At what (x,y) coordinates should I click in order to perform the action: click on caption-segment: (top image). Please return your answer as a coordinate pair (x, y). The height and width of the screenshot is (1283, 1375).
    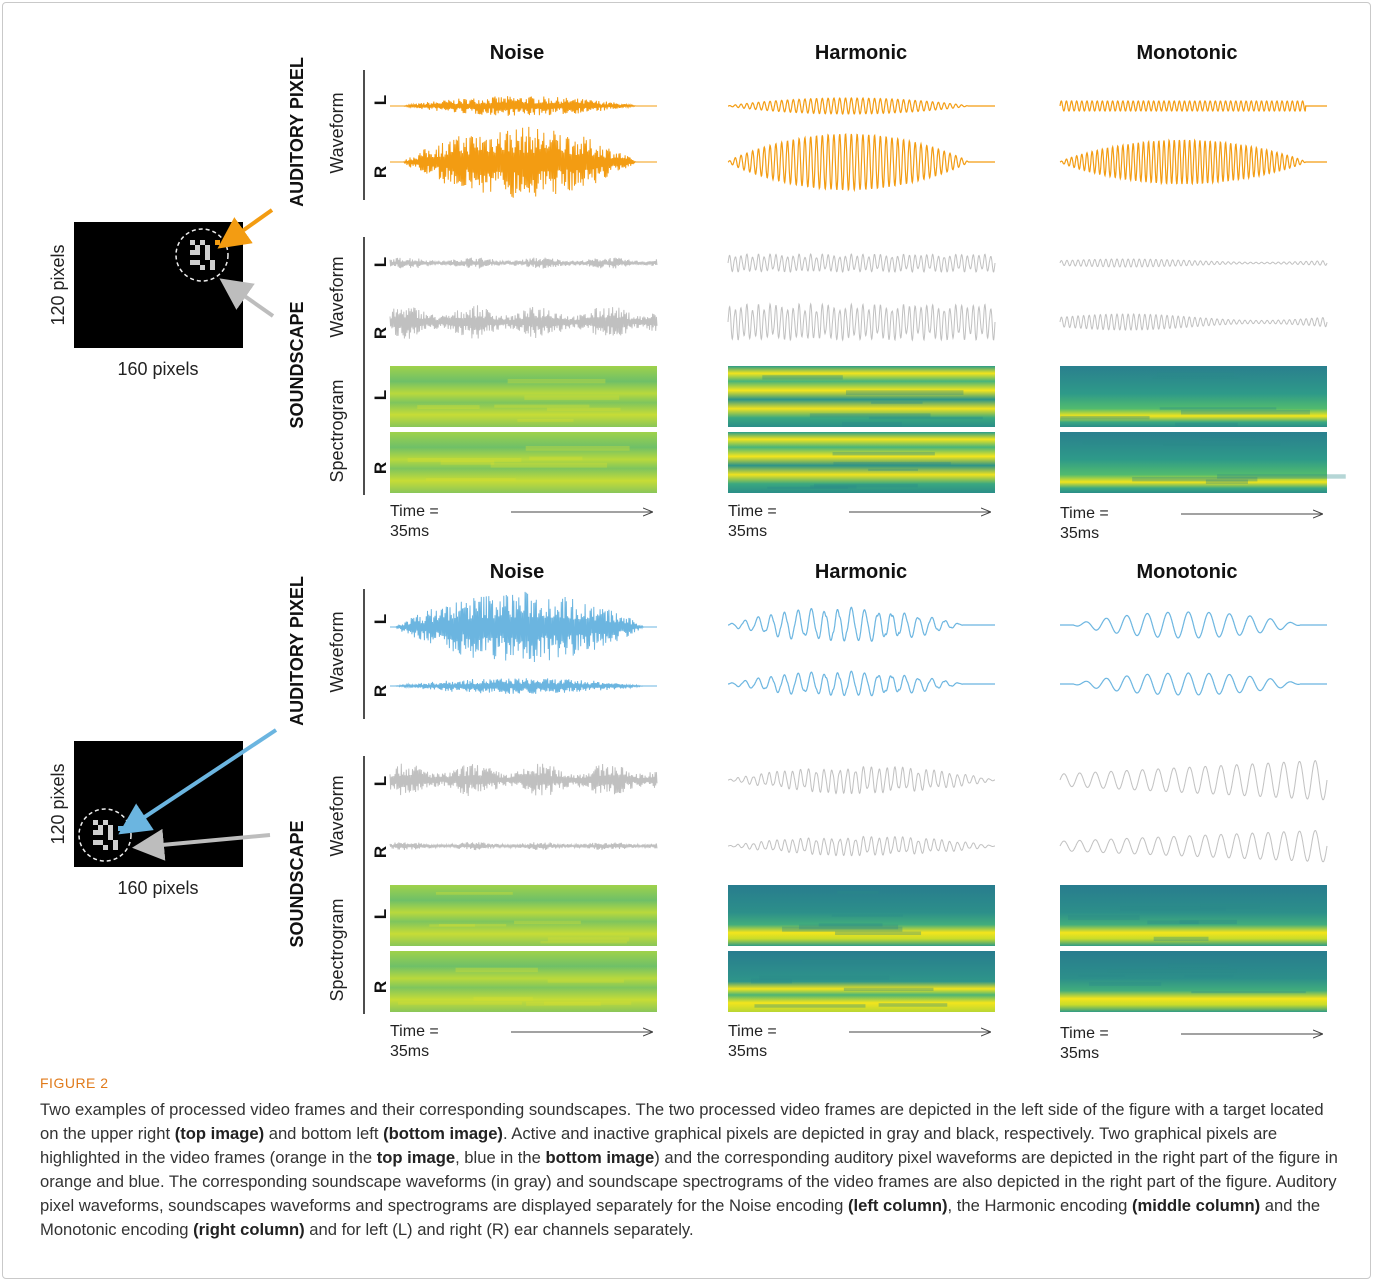
    Looking at the image, I should click on (219, 1133).